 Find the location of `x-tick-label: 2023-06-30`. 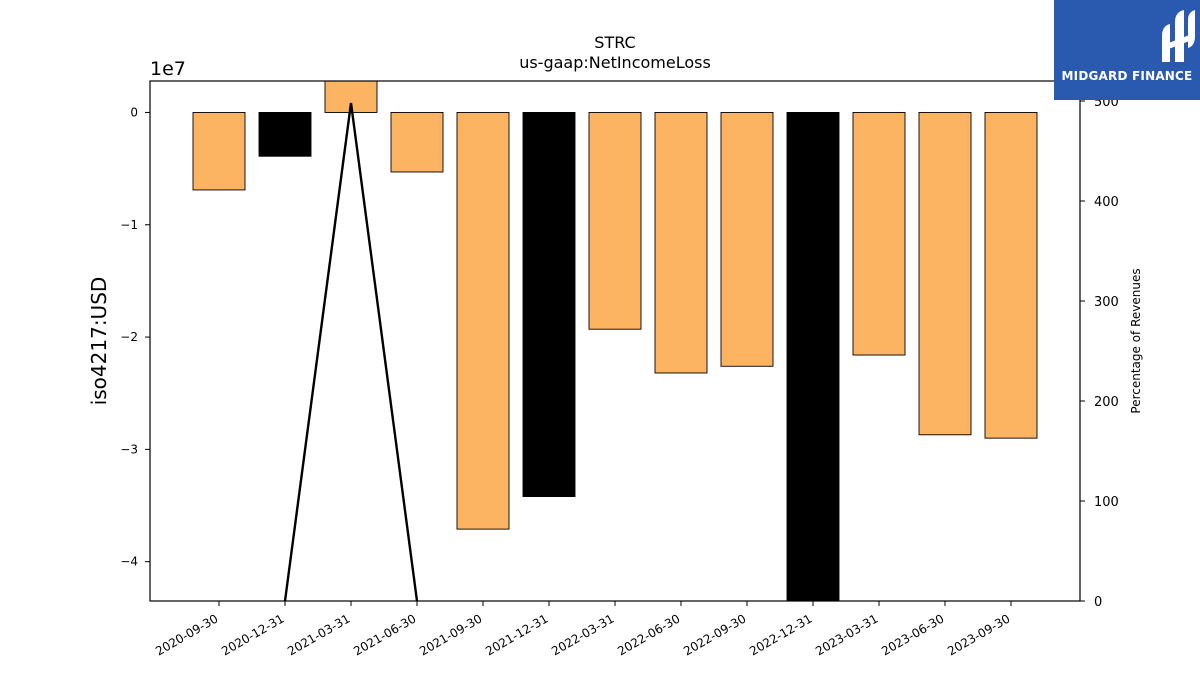

x-tick-label: 2023-06-30 is located at coordinates (912, 634).